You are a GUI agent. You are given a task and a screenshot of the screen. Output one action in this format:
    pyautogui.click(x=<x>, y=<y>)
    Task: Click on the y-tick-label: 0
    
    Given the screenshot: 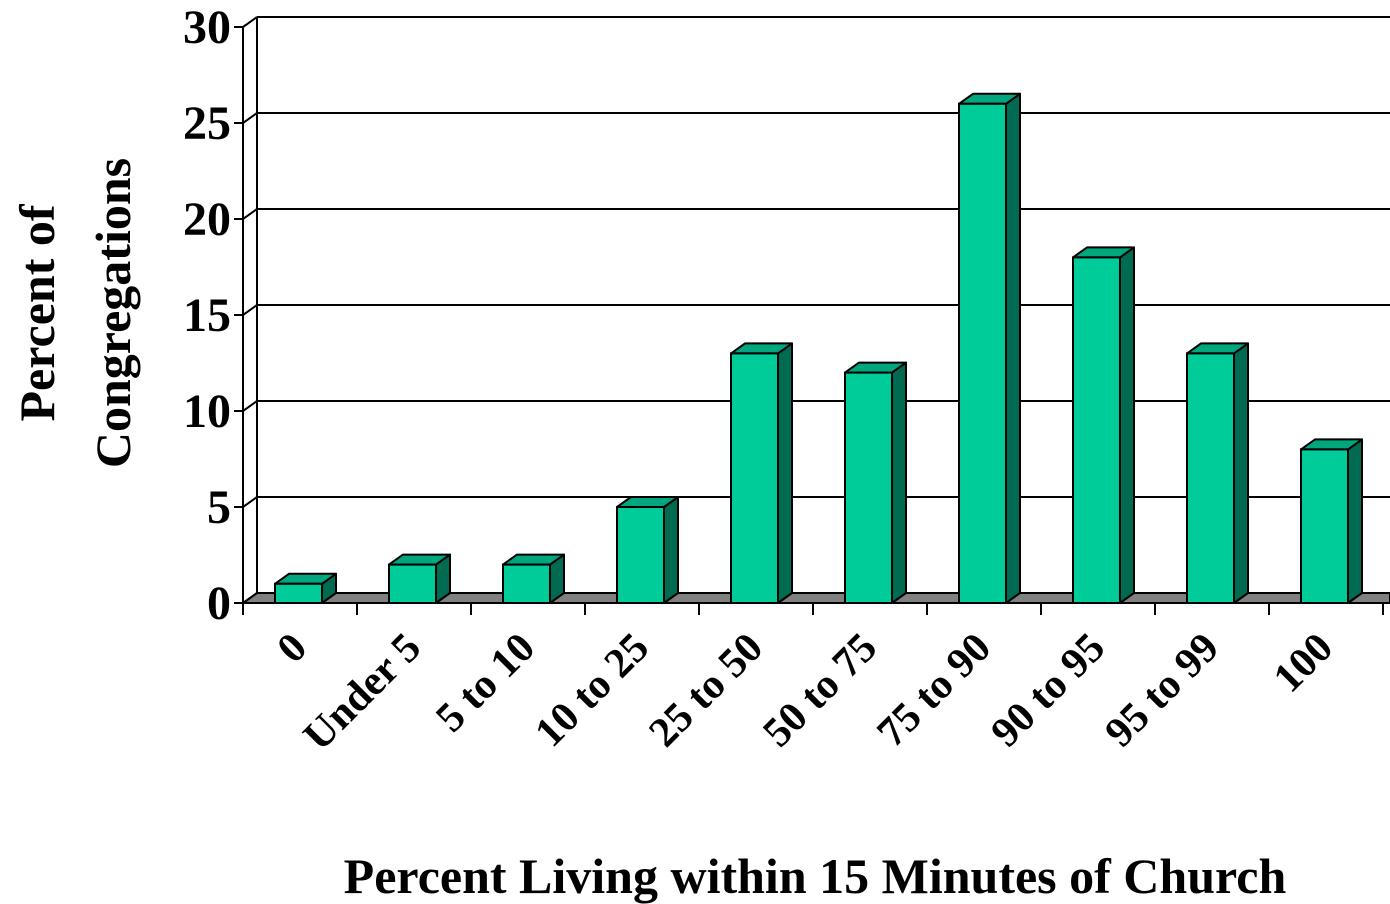 What is the action you would take?
    pyautogui.click(x=219, y=603)
    